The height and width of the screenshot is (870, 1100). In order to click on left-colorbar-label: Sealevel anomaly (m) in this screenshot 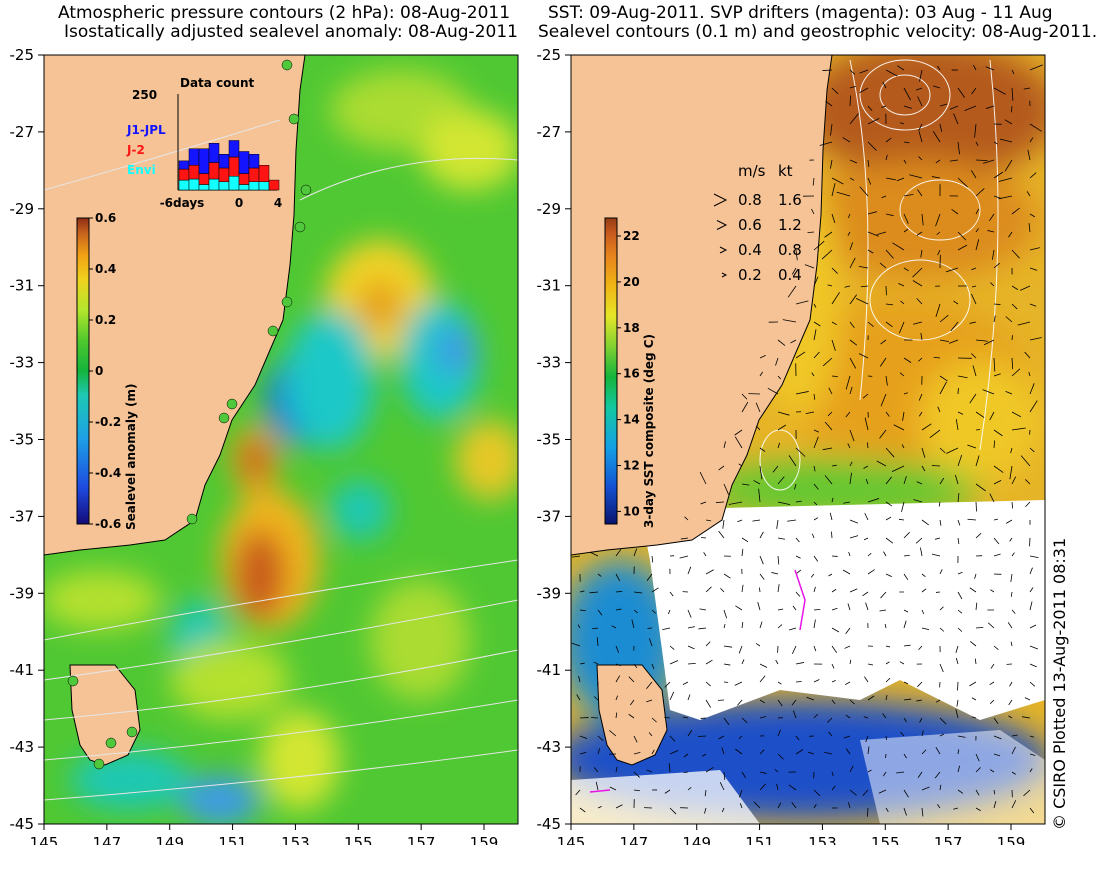, I will do `click(131, 457)`.